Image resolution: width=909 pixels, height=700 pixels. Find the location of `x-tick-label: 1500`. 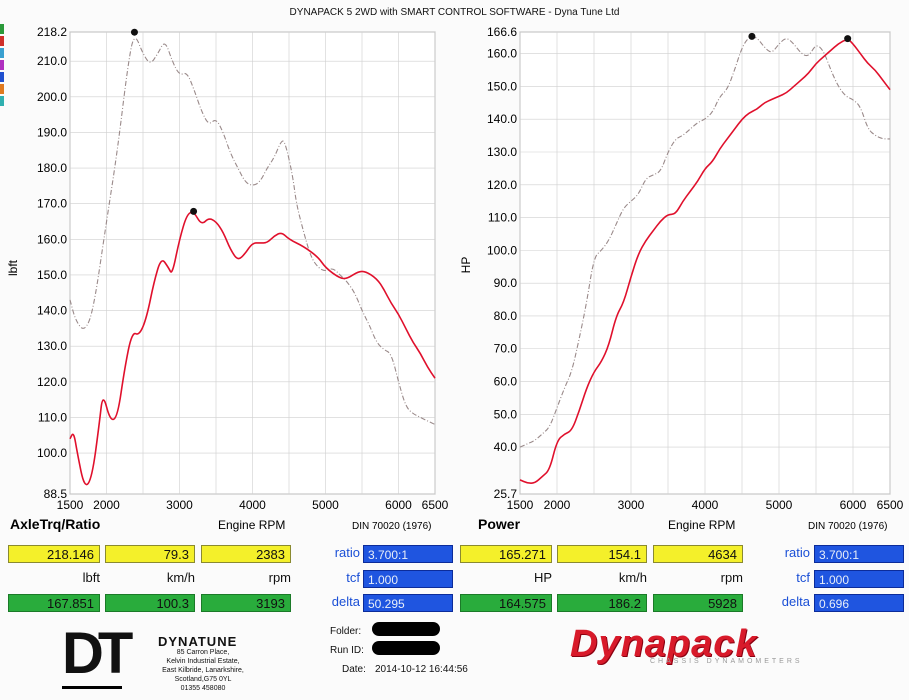

x-tick-label: 1500 is located at coordinates (70, 505).